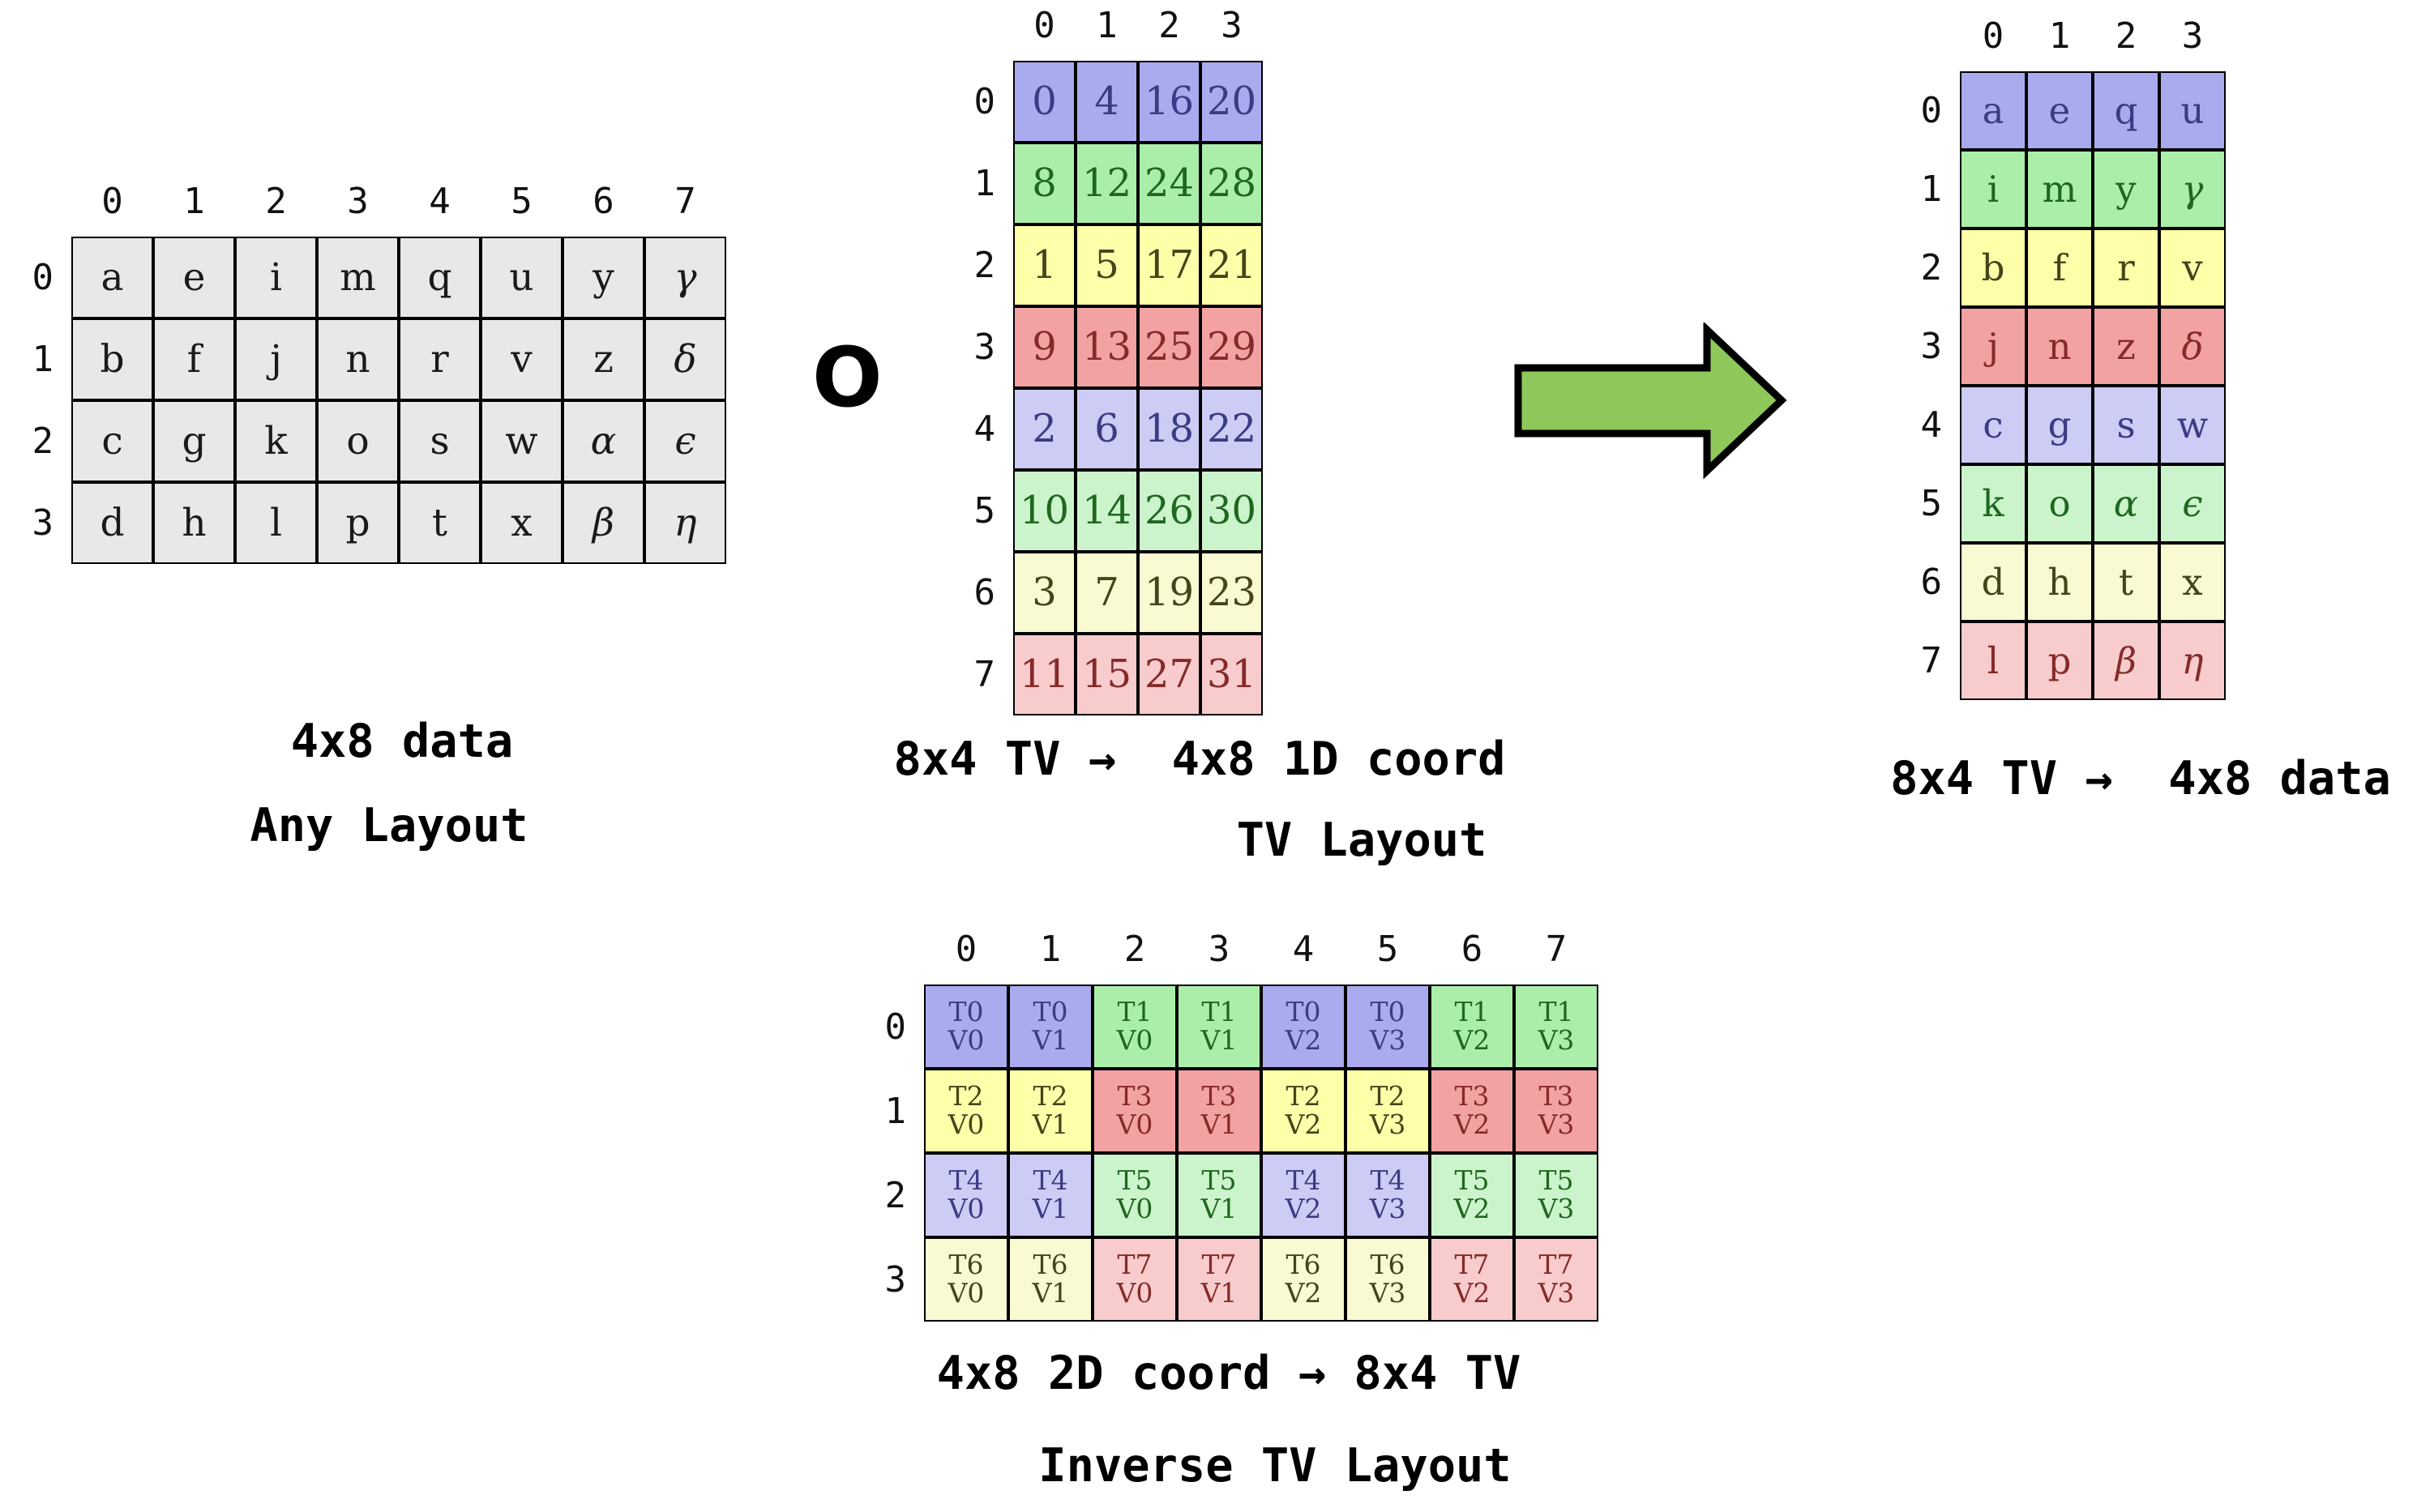 This screenshot has height=1512, width=2417. What do you see at coordinates (522, 523) in the screenshot?
I see `cell: x` at bounding box center [522, 523].